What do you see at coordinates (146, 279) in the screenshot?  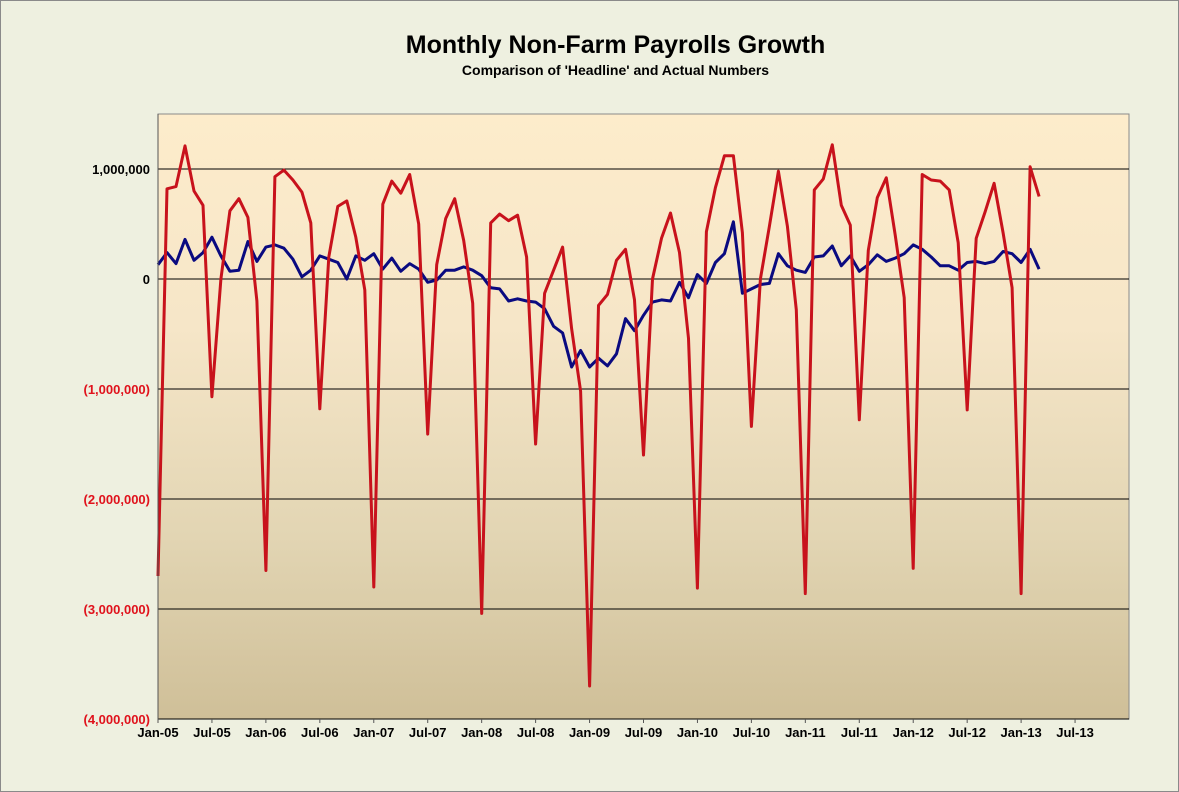 I see `y-tick-label: 0` at bounding box center [146, 279].